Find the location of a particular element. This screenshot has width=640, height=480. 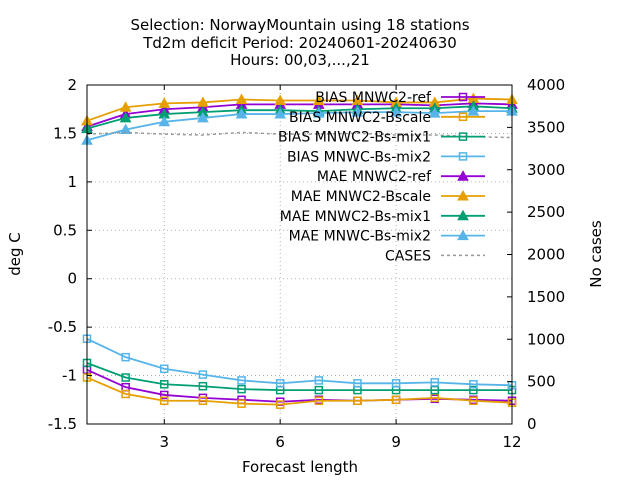

y2-tick-label: 2000 is located at coordinates (546, 255).